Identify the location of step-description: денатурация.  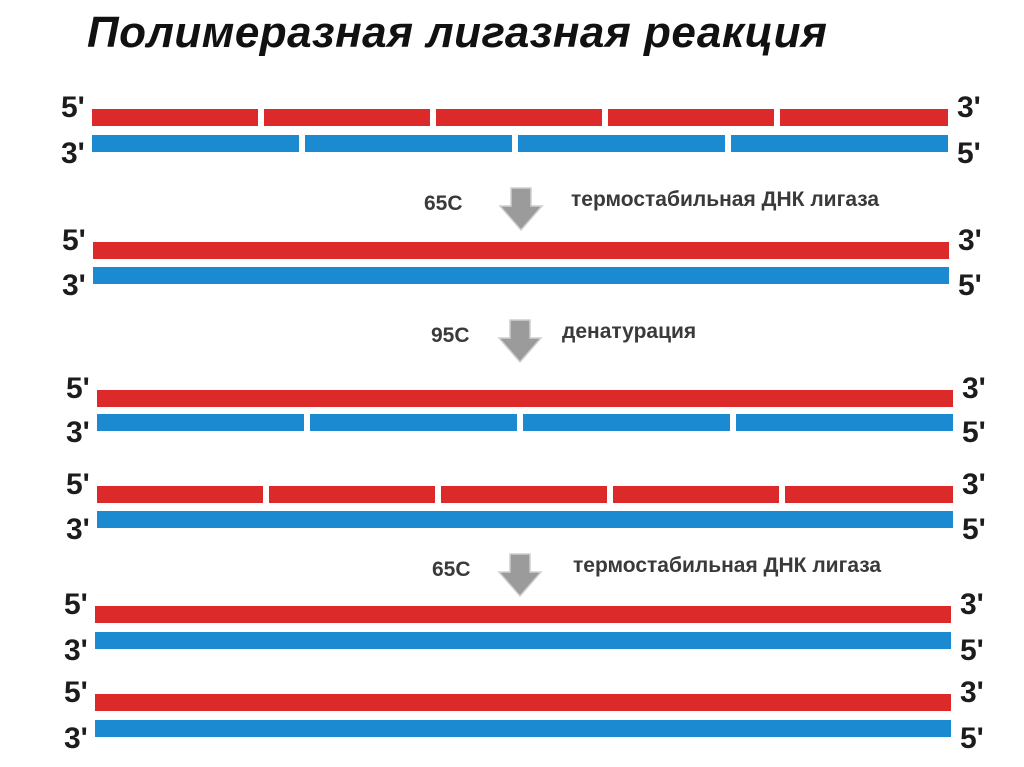
(629, 331).